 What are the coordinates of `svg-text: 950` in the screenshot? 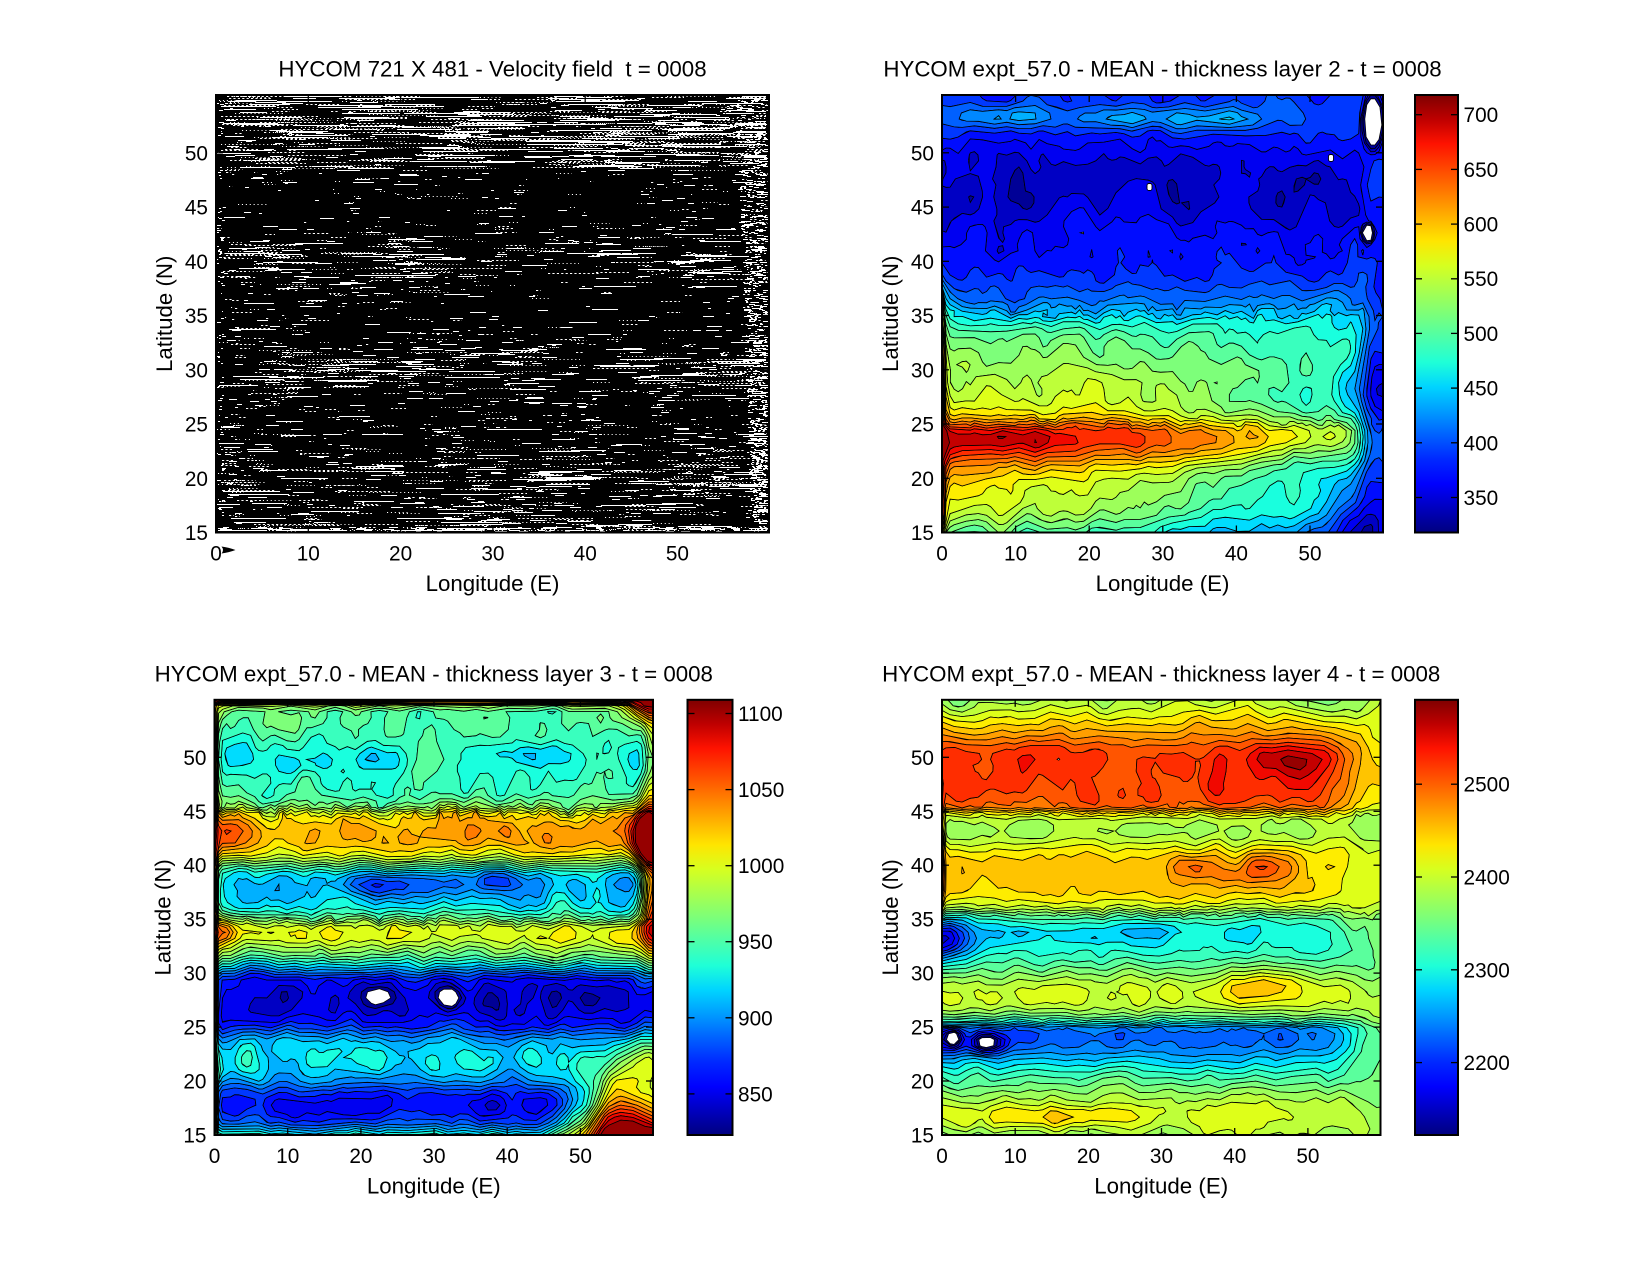 It's located at (755, 942).